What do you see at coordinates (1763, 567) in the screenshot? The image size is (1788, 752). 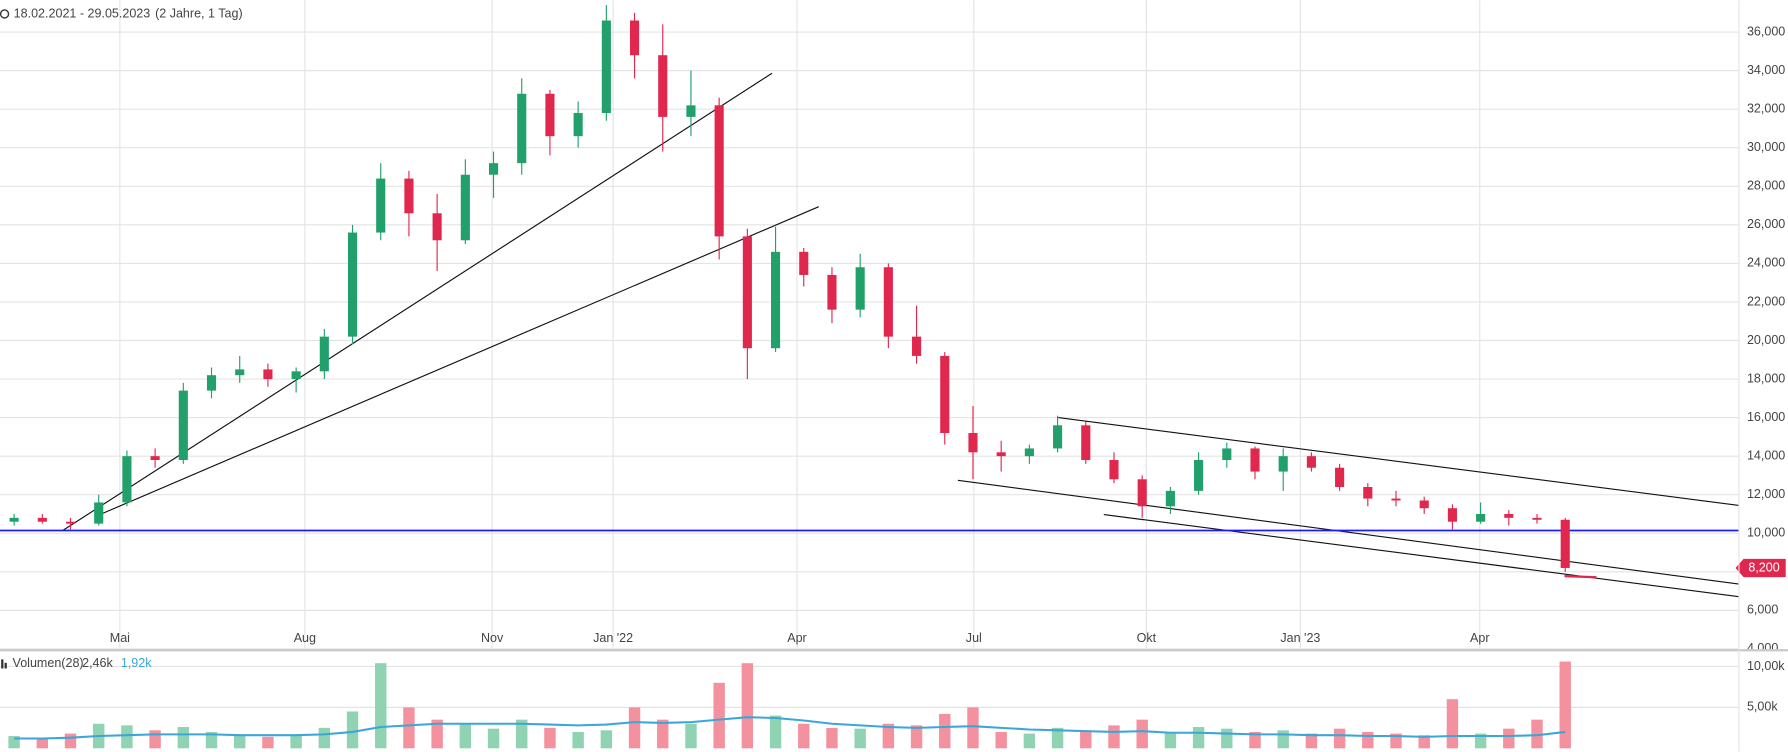 I see `last-price-label: 8,200` at bounding box center [1763, 567].